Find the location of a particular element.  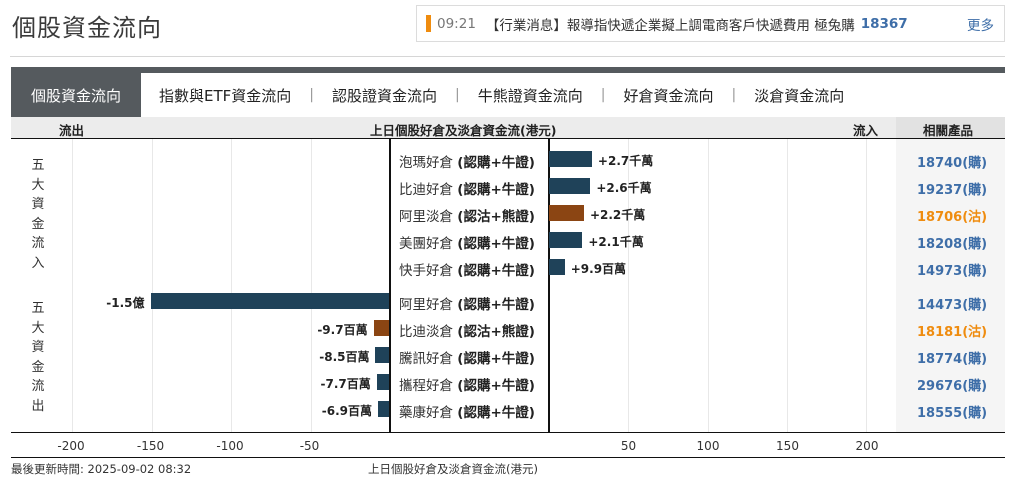

related-products-header: 相關產品 is located at coordinates (948, 130).